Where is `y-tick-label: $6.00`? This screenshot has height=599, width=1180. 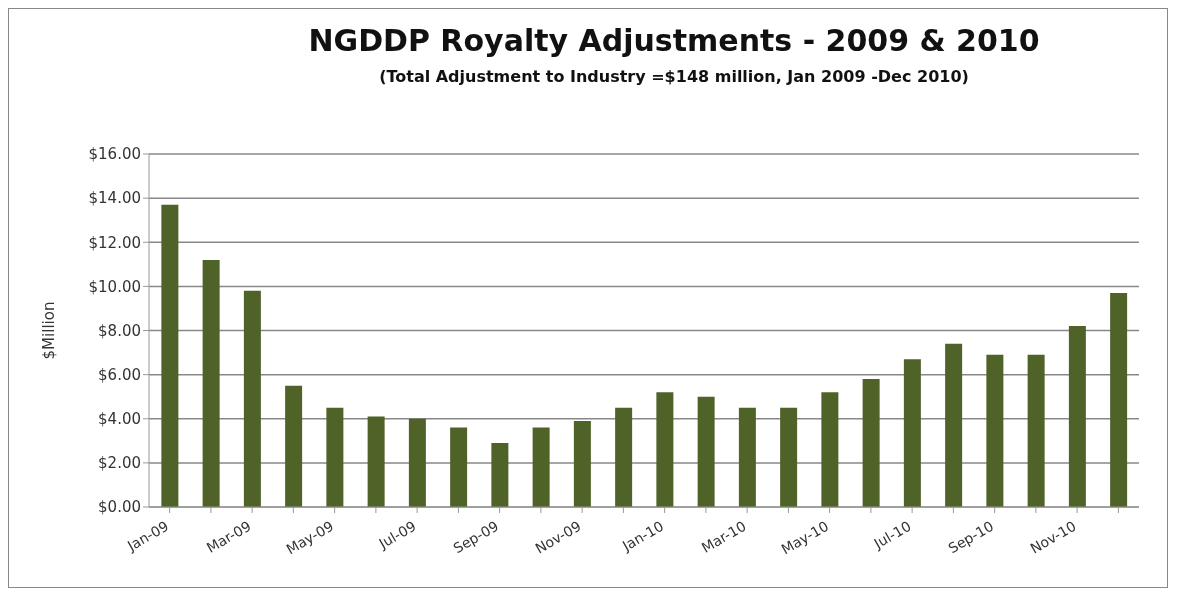
y-tick-label: $6.00 is located at coordinates (119, 374).